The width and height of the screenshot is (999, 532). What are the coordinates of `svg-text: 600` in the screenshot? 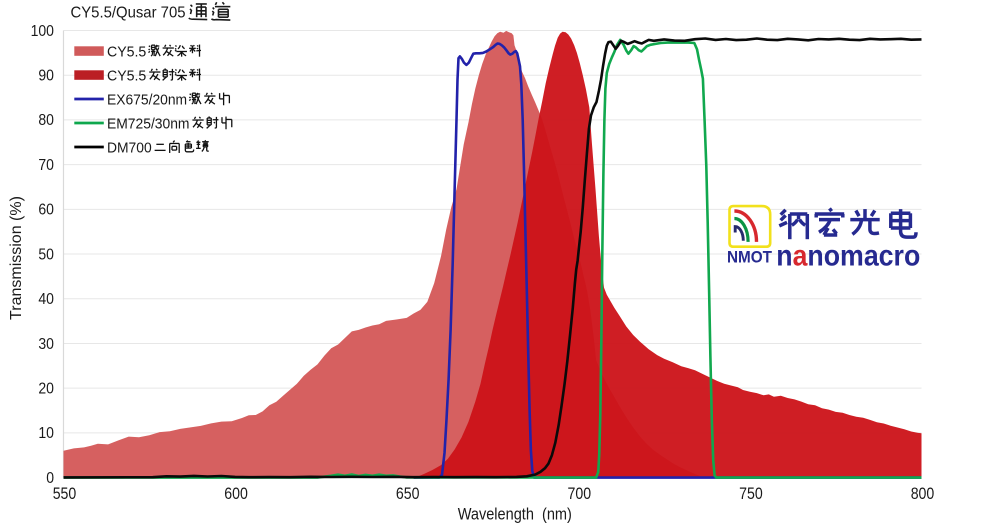 It's located at (236, 494).